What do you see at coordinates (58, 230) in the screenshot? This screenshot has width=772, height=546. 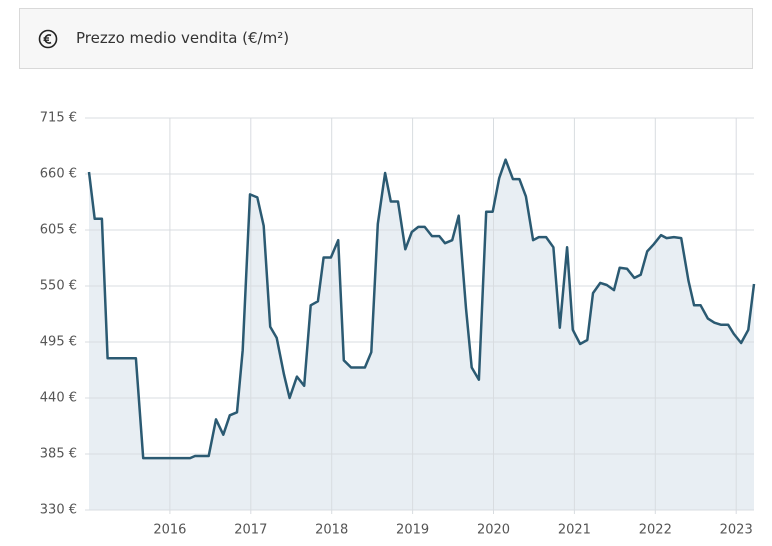 I see `y-tick-label: 605 €` at bounding box center [58, 230].